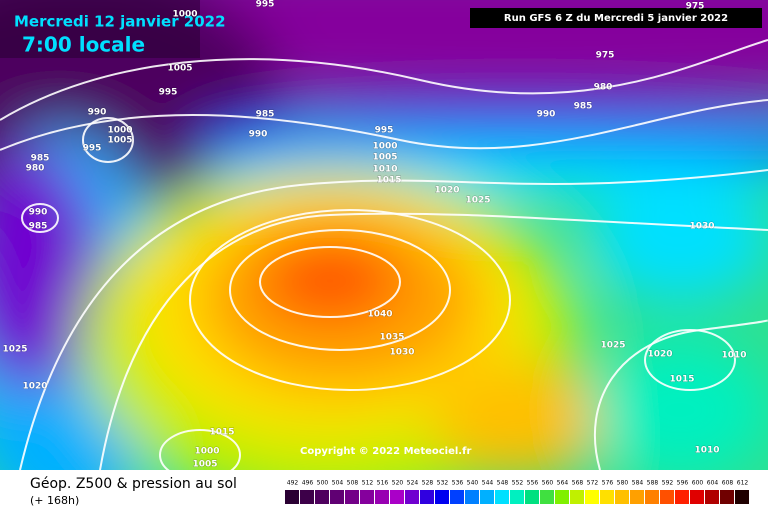 The image size is (768, 512). What do you see at coordinates (503, 483) in the screenshot?
I see `legend-level: 548` at bounding box center [503, 483].